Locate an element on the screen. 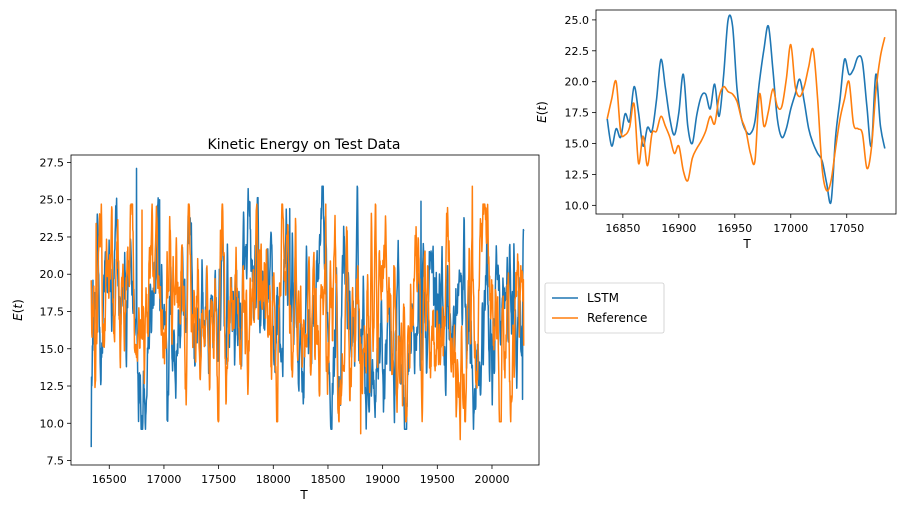  inset-plot-lines is located at coordinates (746, 109).